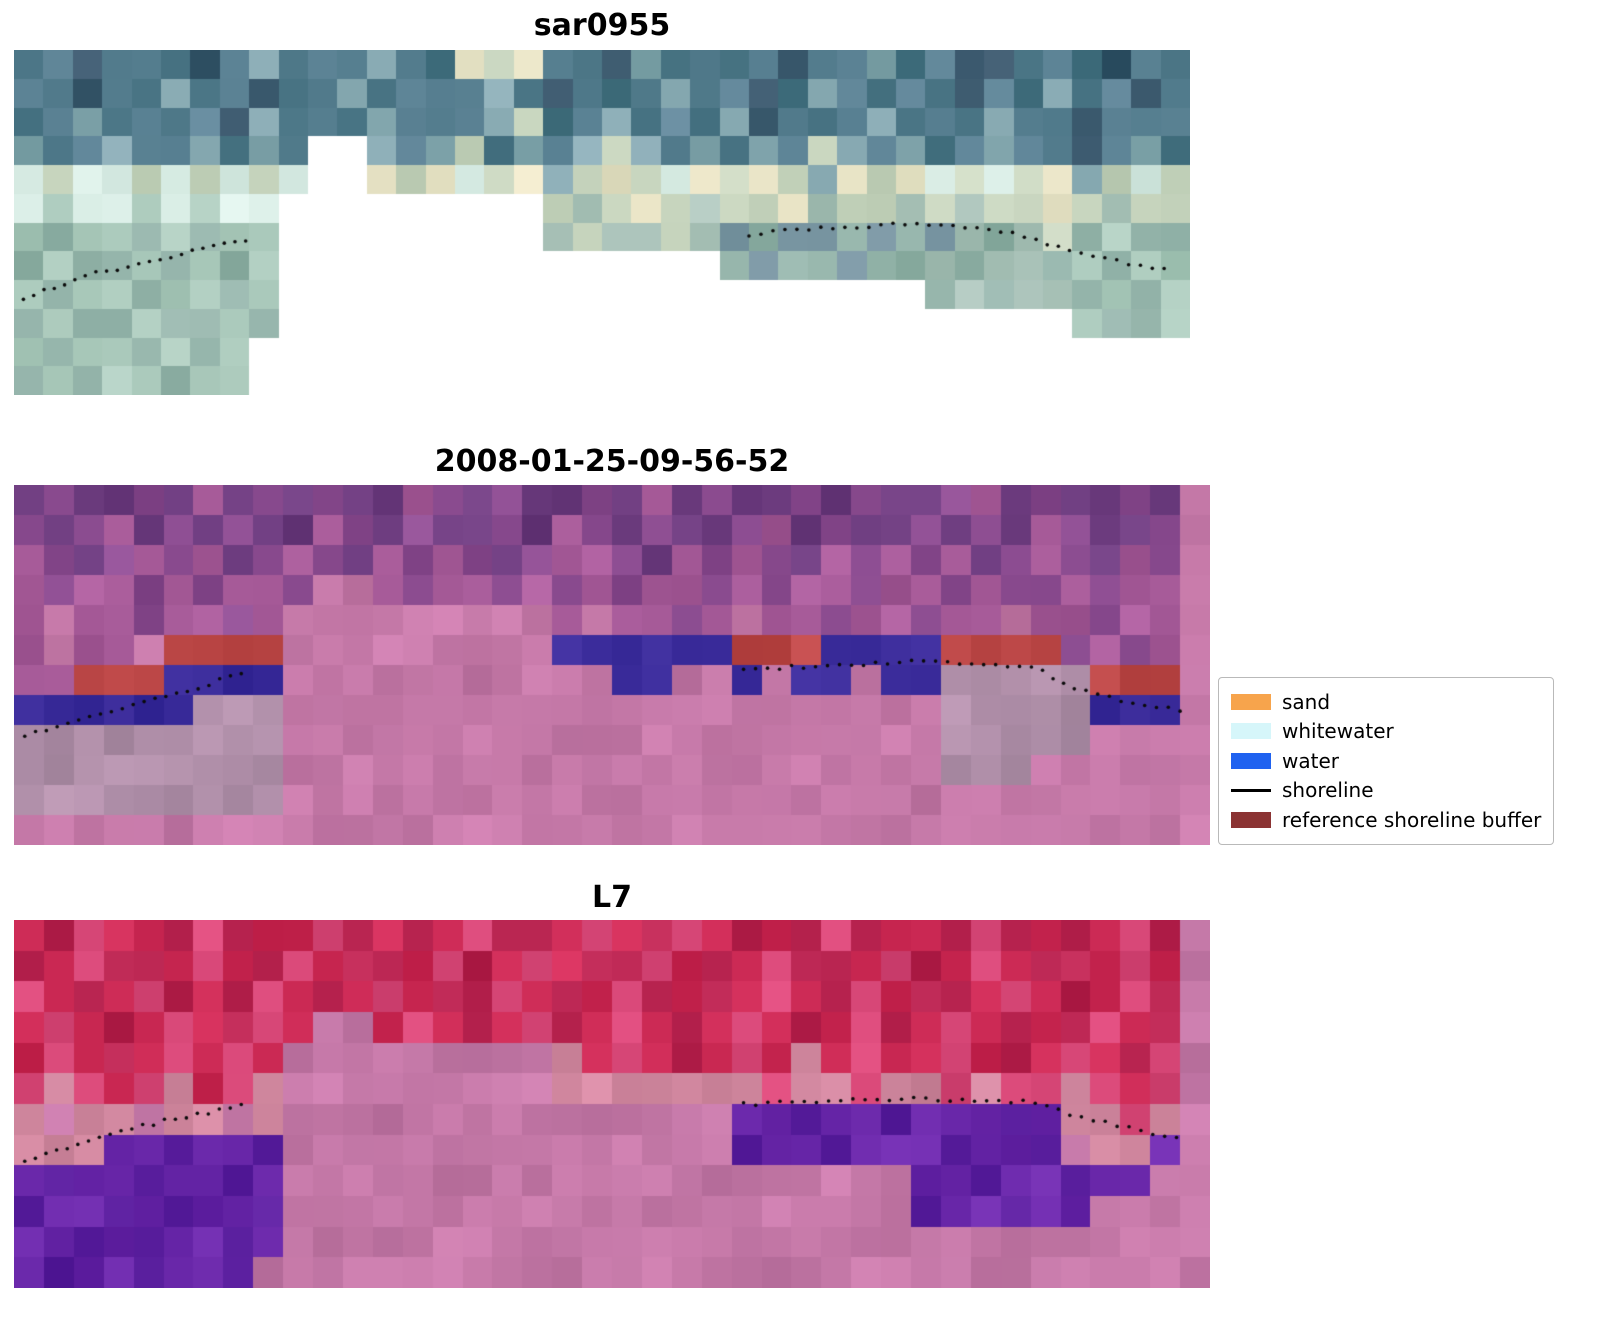 The width and height of the screenshot is (1618, 1337). I want to click on sand-swatch, so click(1251, 701).